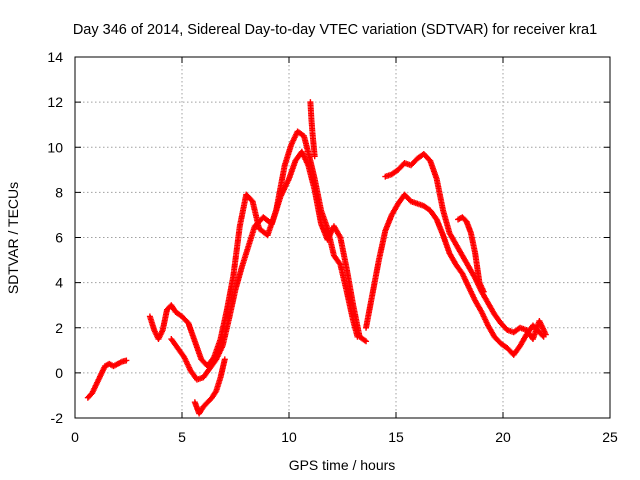 The width and height of the screenshot is (640, 480). Describe the element at coordinates (13, 238) in the screenshot. I see `y-axis-label: SDTVAR / TECUs` at that location.